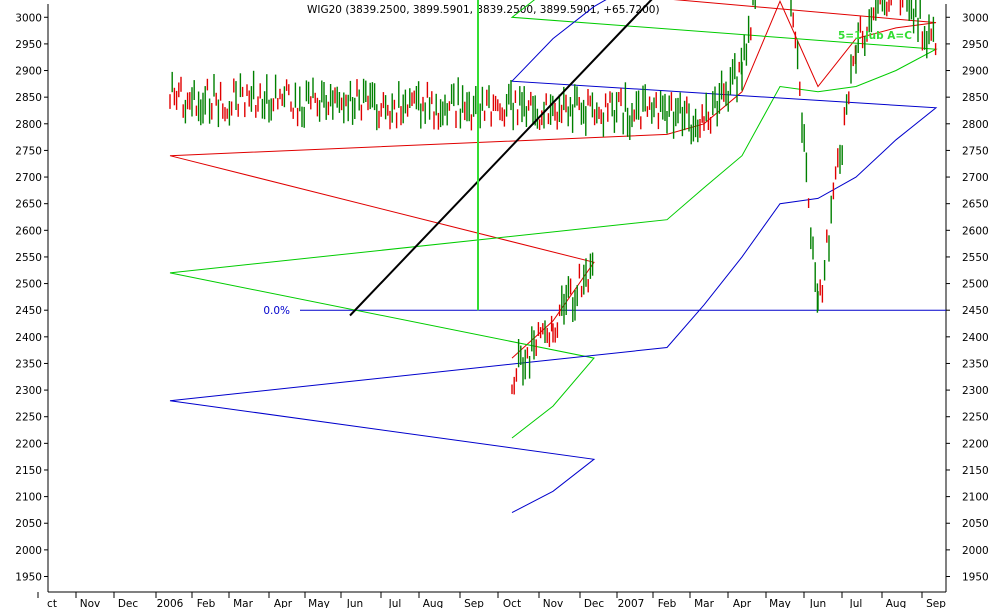  I want to click on y-tick-label-left: 2650, so click(28, 205).